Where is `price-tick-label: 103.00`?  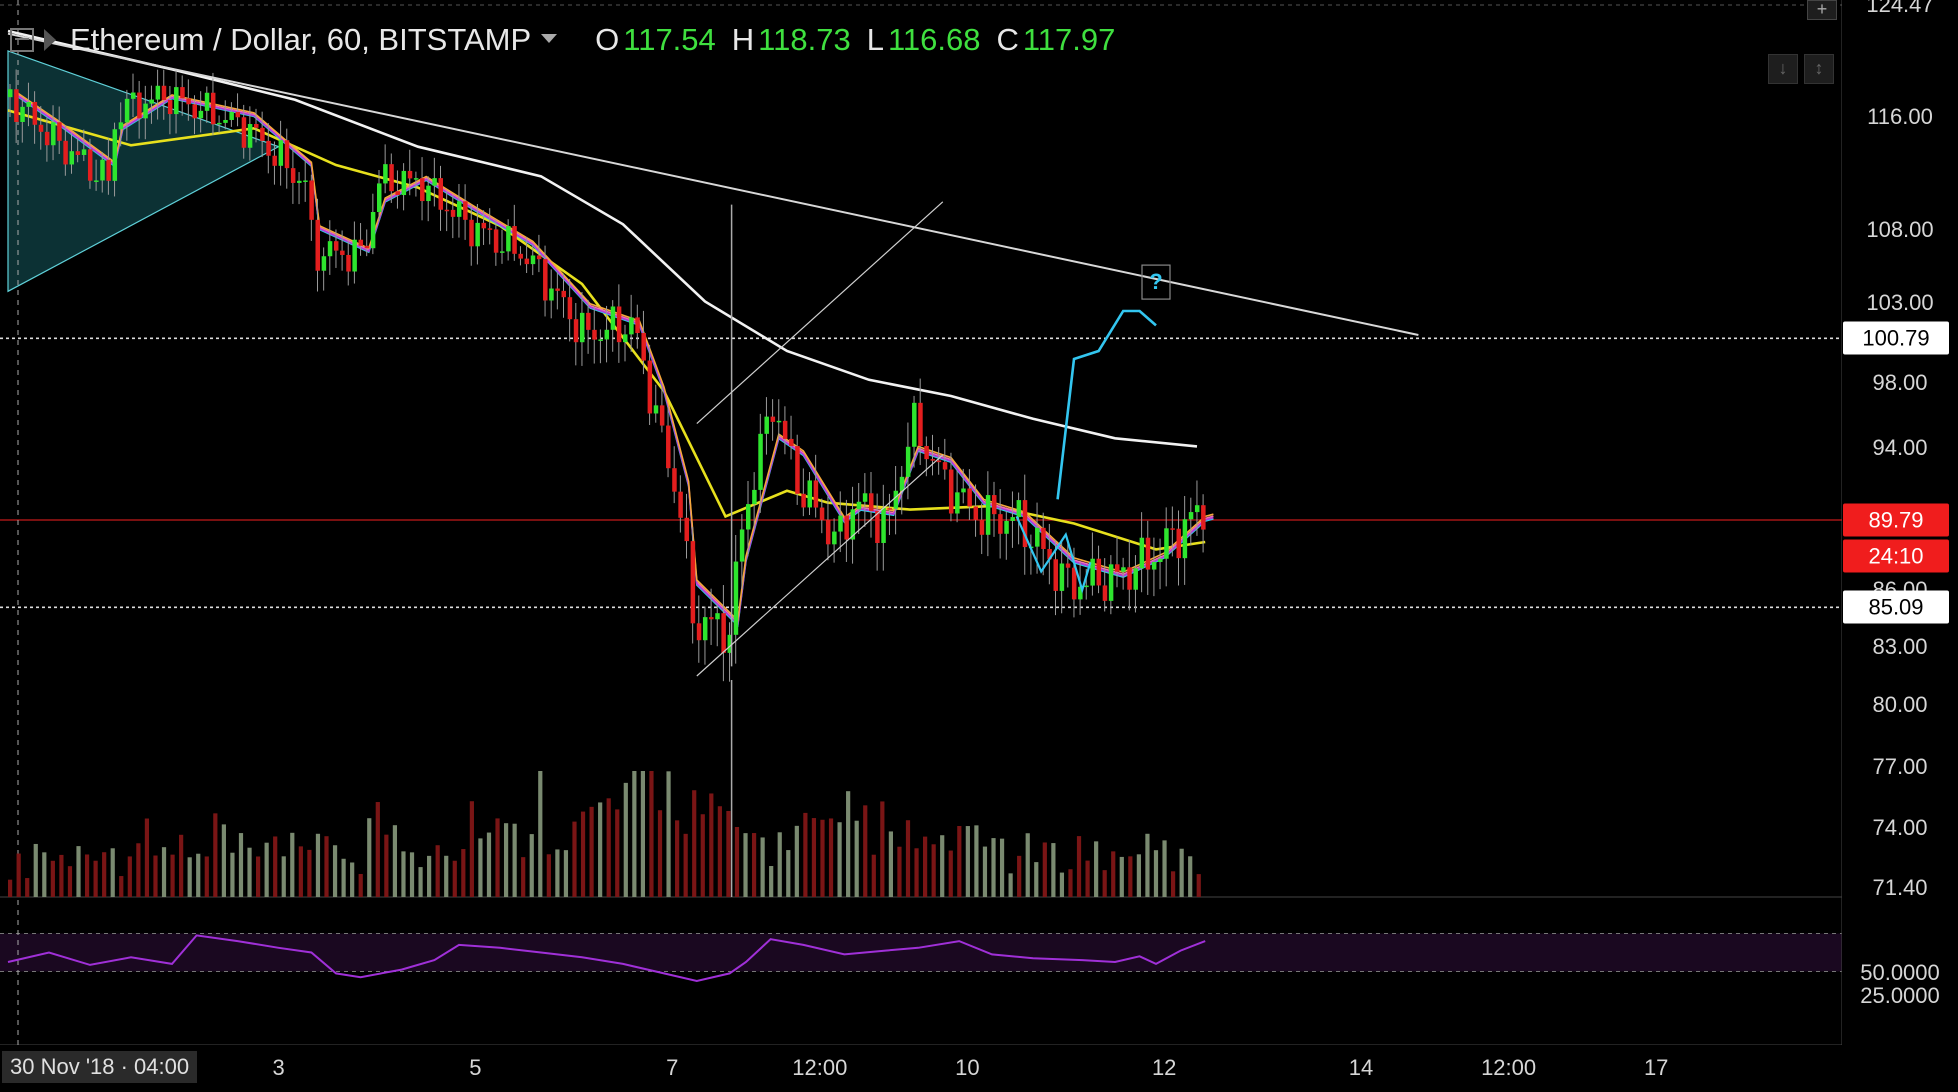 price-tick-label: 103.00 is located at coordinates (1900, 302).